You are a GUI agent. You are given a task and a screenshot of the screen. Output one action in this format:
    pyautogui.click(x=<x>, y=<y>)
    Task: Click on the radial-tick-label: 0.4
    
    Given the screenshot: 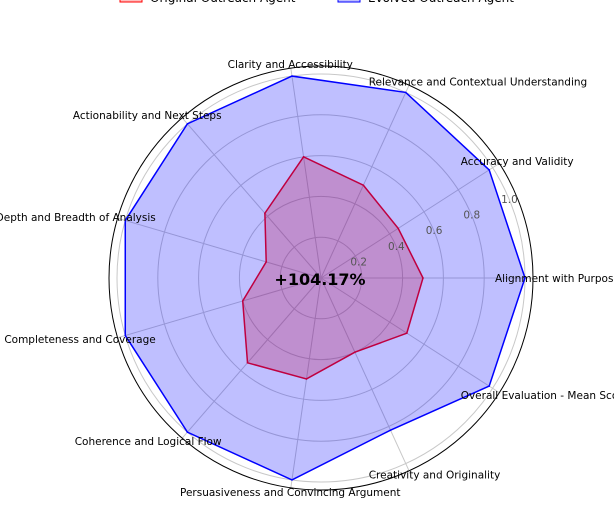 What is the action you would take?
    pyautogui.click(x=396, y=247)
    